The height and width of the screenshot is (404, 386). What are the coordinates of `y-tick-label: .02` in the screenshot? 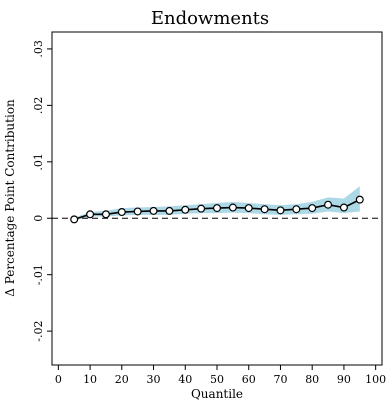 It's located at (38, 106).